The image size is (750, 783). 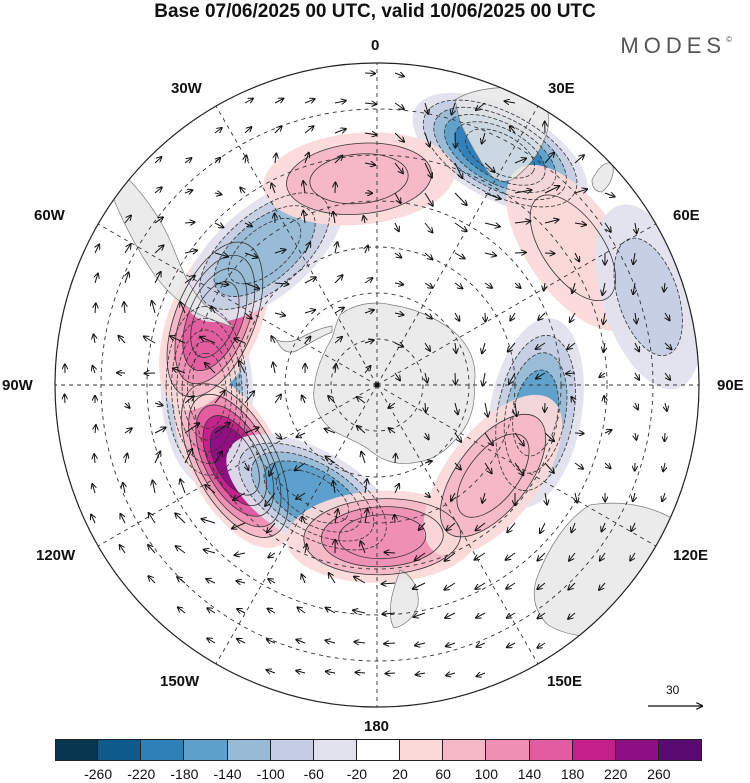 I want to click on brand-logo: MODES©, so click(x=676, y=46).